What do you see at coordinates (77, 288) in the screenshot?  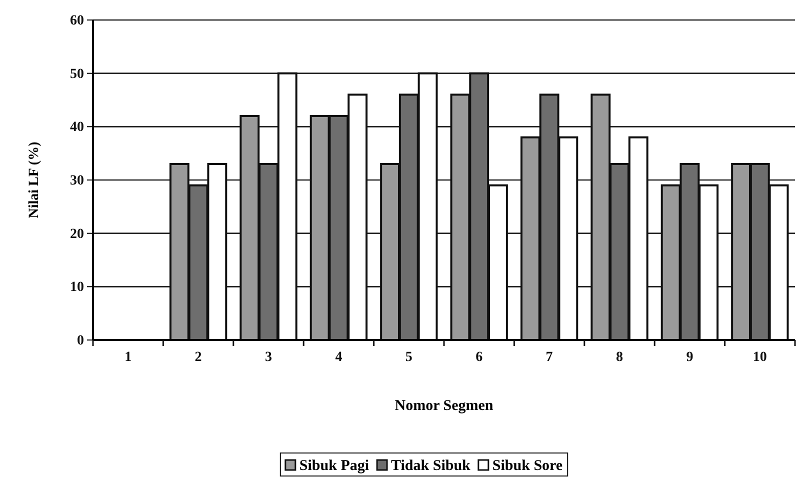 I see `y-tick-label: 10` at bounding box center [77, 288].